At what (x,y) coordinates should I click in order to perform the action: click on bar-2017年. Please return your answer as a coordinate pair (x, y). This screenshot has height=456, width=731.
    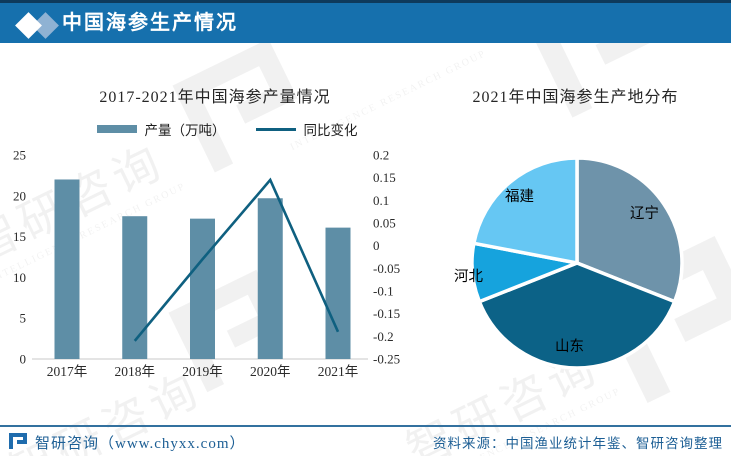
    Looking at the image, I should click on (67, 269).